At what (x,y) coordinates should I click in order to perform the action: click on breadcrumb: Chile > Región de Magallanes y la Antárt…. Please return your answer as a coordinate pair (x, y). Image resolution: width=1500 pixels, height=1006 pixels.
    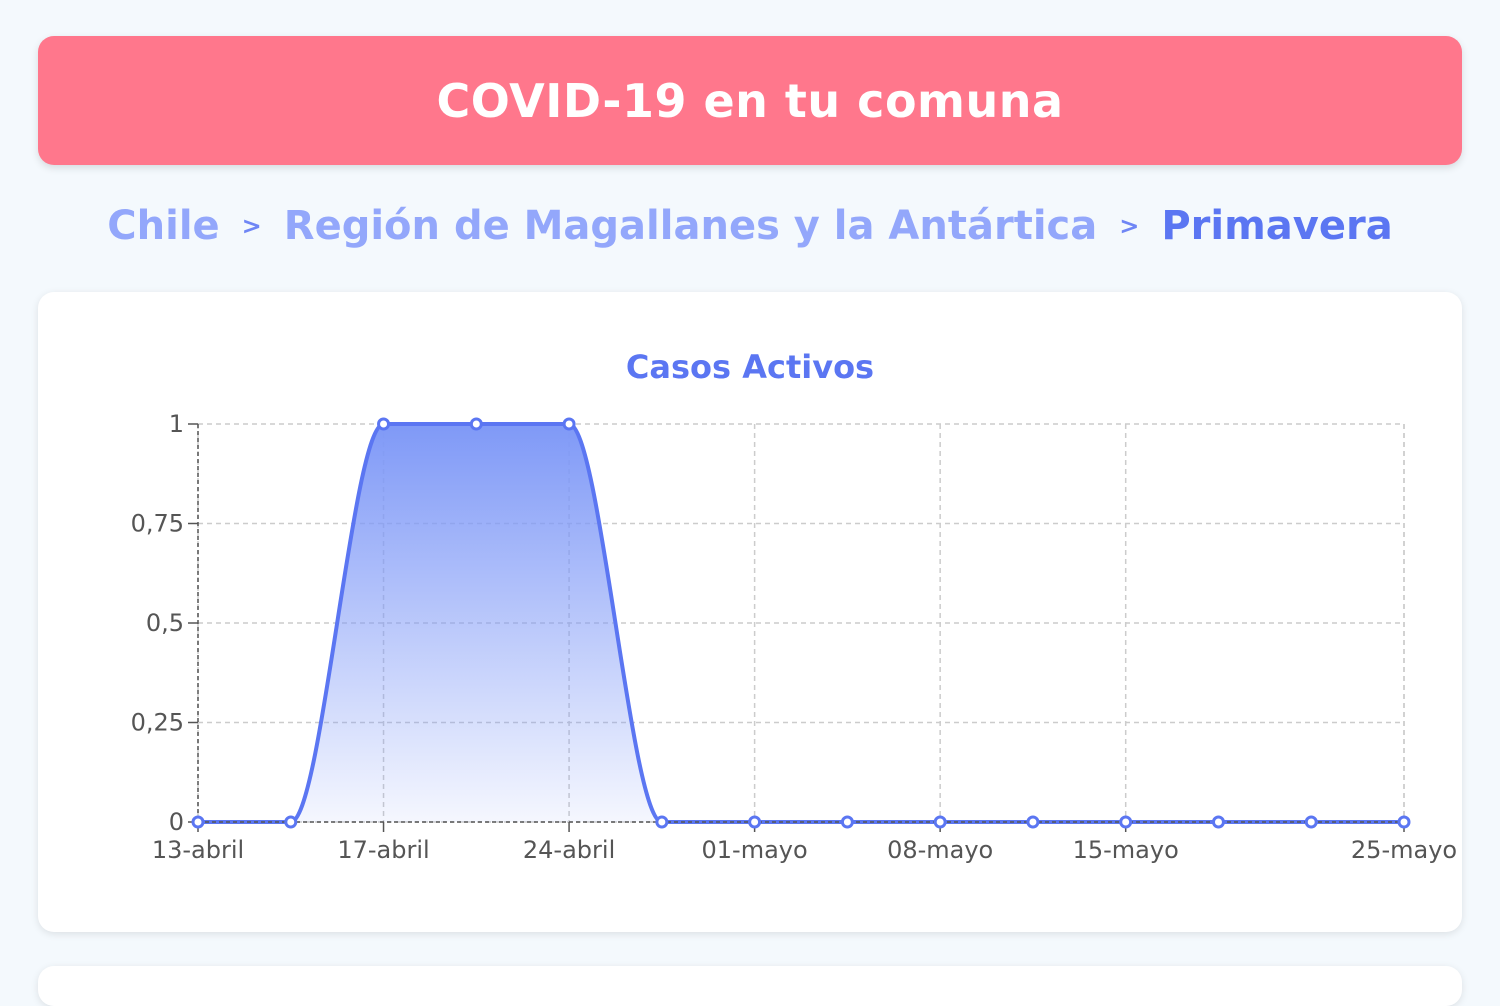
    Looking at the image, I should click on (750, 226).